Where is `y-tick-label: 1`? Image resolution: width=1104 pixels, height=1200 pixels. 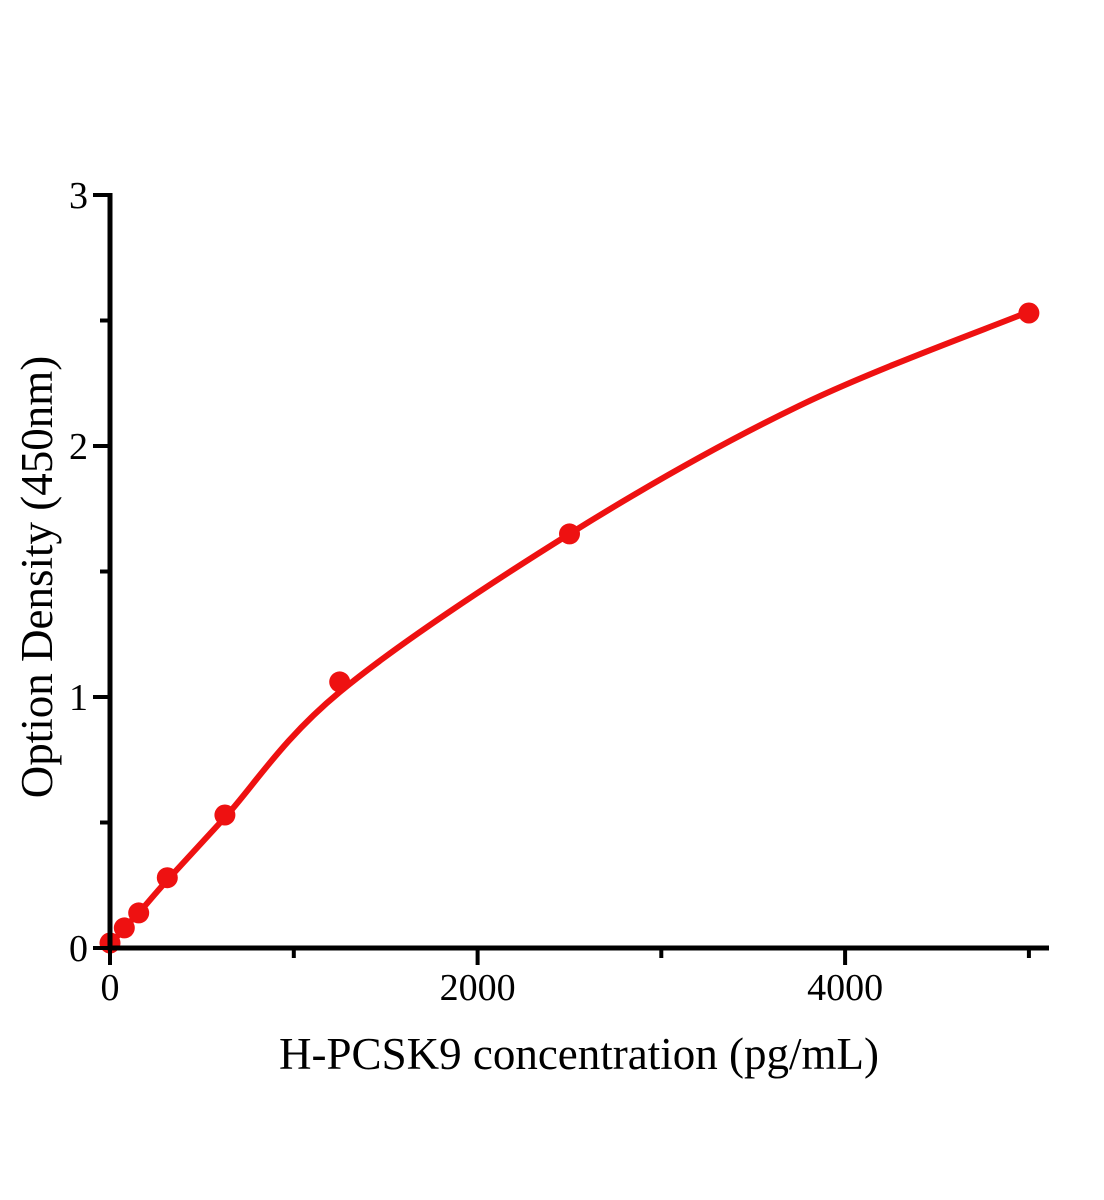
y-tick-label: 1 is located at coordinates (78, 698).